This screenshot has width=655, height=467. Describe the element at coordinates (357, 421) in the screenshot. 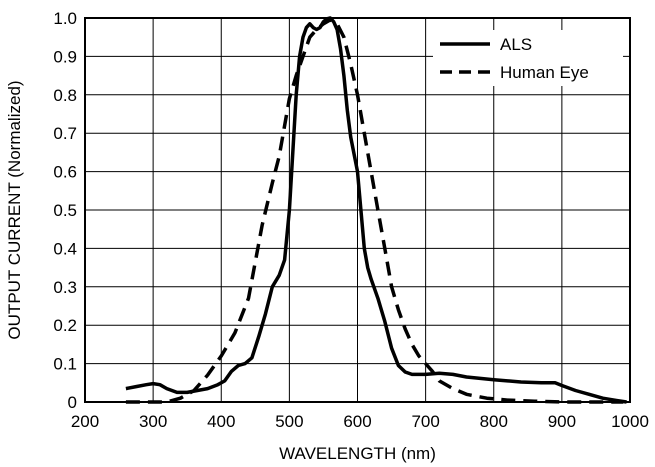

I see `x-tick-label: 600` at that location.